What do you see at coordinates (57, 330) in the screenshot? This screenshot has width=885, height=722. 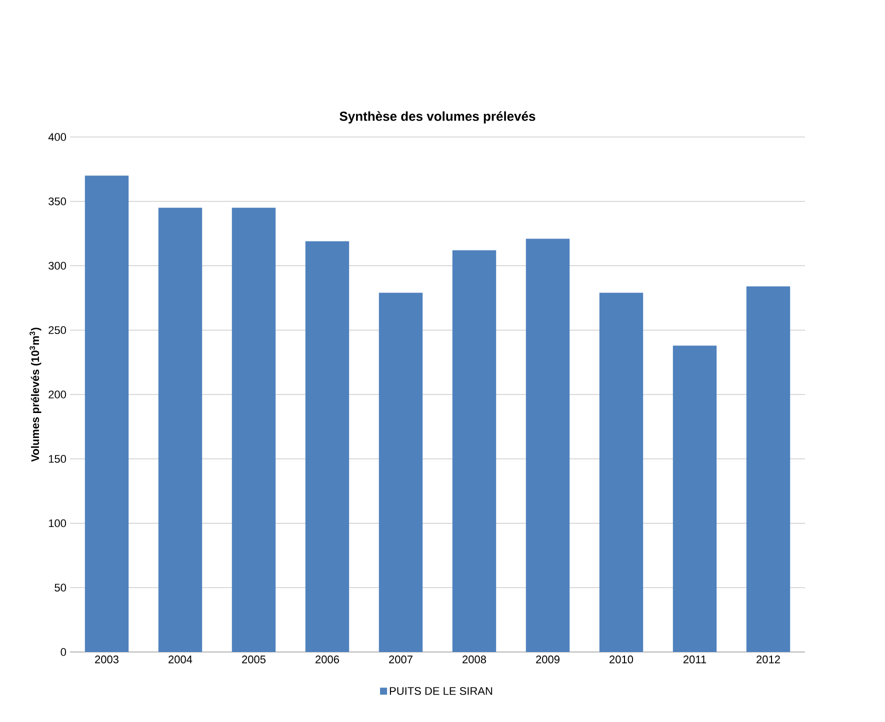 I see `y-tick-label: 250` at bounding box center [57, 330].